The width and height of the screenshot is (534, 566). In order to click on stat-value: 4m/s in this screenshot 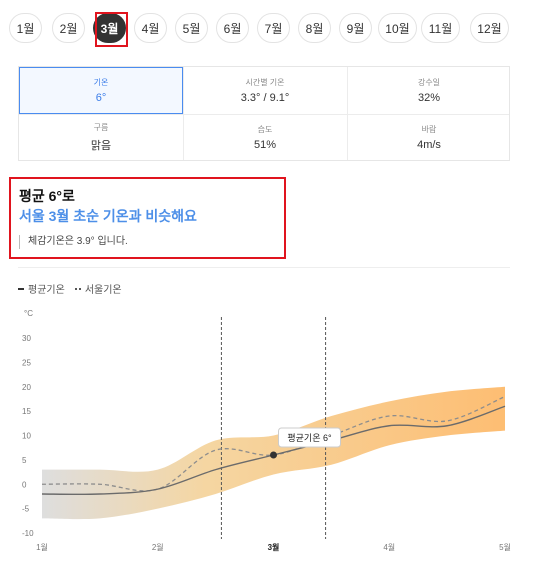, I will do `click(429, 145)`.